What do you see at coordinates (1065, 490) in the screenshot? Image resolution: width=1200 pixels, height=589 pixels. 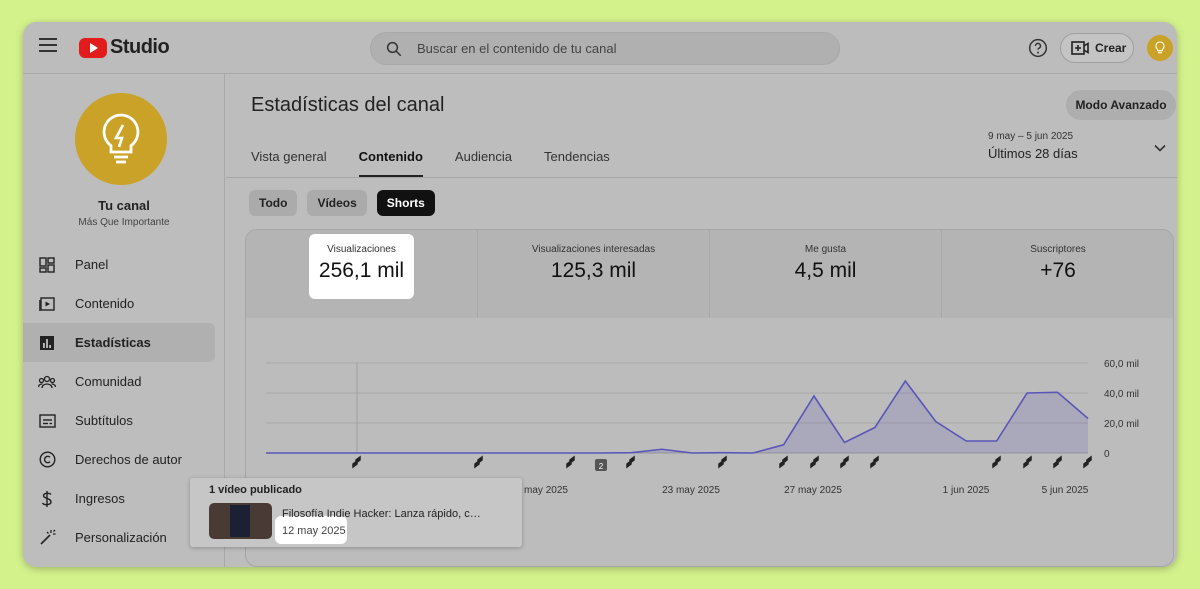 I see `x-tick-label: 5 jun 2025` at bounding box center [1065, 490].